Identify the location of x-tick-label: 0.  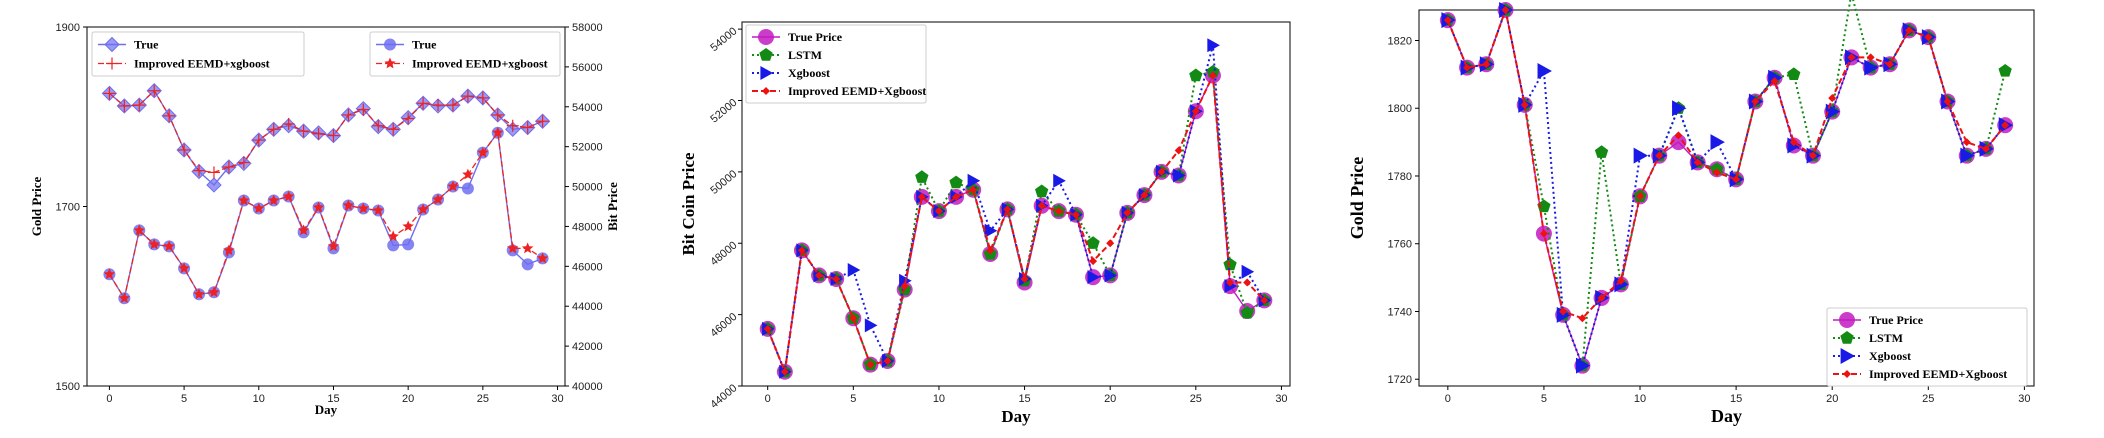
(768, 399).